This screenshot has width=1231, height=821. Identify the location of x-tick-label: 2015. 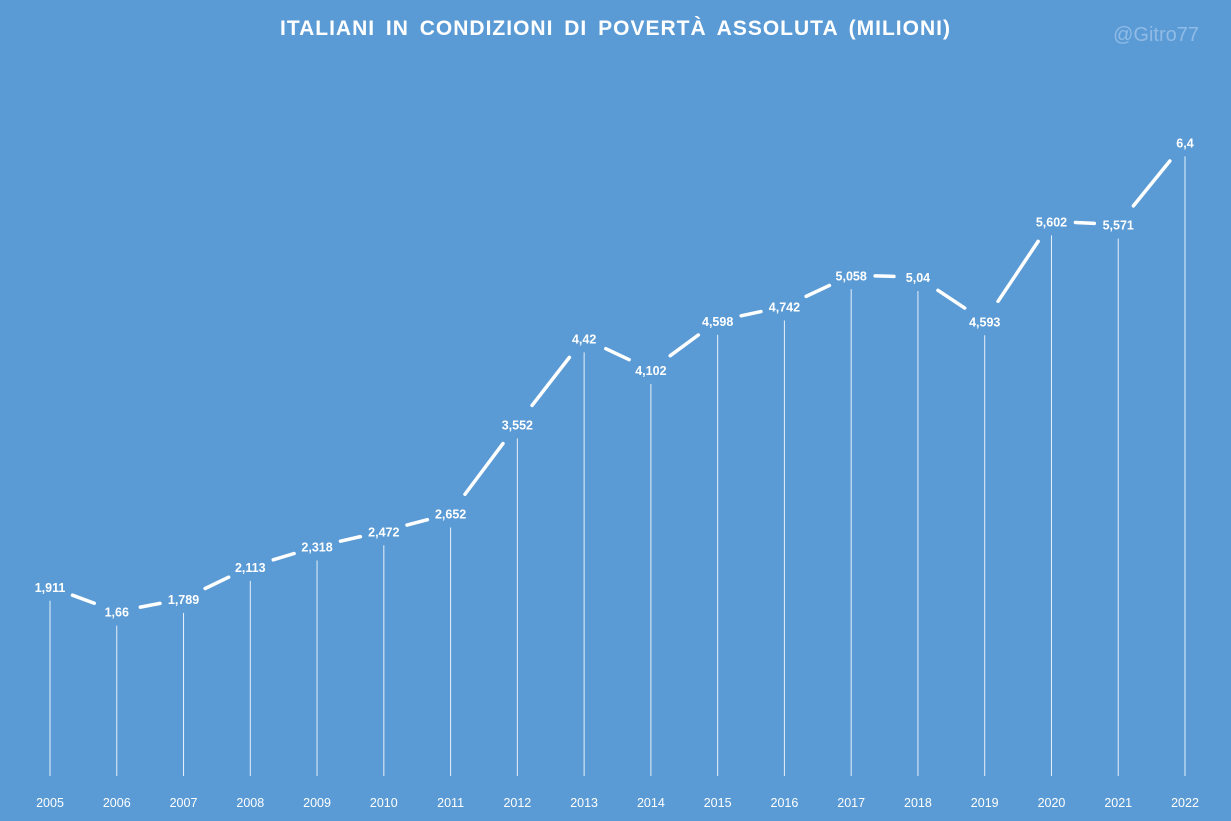
(718, 803).